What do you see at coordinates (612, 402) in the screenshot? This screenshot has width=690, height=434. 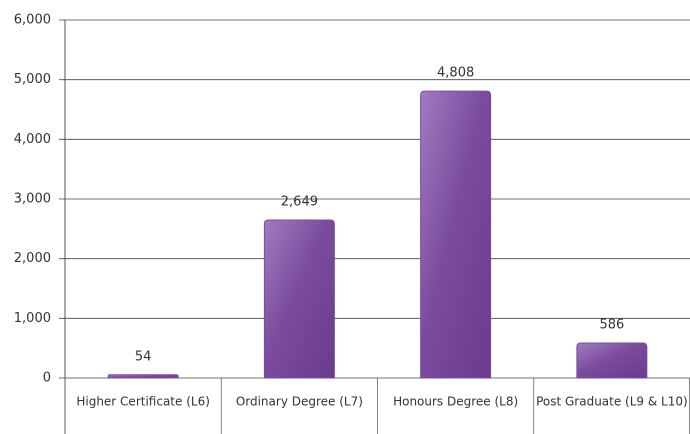 I see `x-tick-label: Post Graduate (L9 & L10)` at bounding box center [612, 402].